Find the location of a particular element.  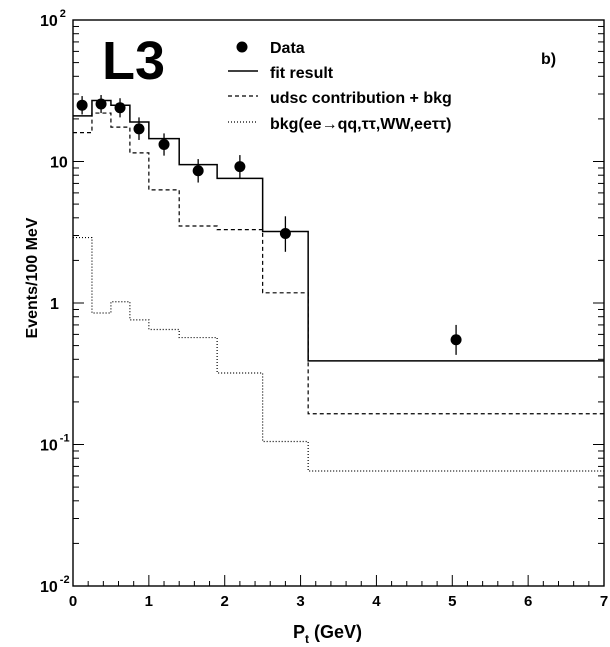

x-tick-label-5: 5 is located at coordinates (452, 601).